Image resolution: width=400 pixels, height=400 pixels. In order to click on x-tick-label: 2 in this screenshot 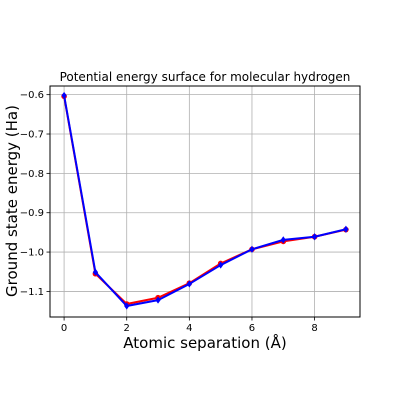, I will do `click(127, 328)`.